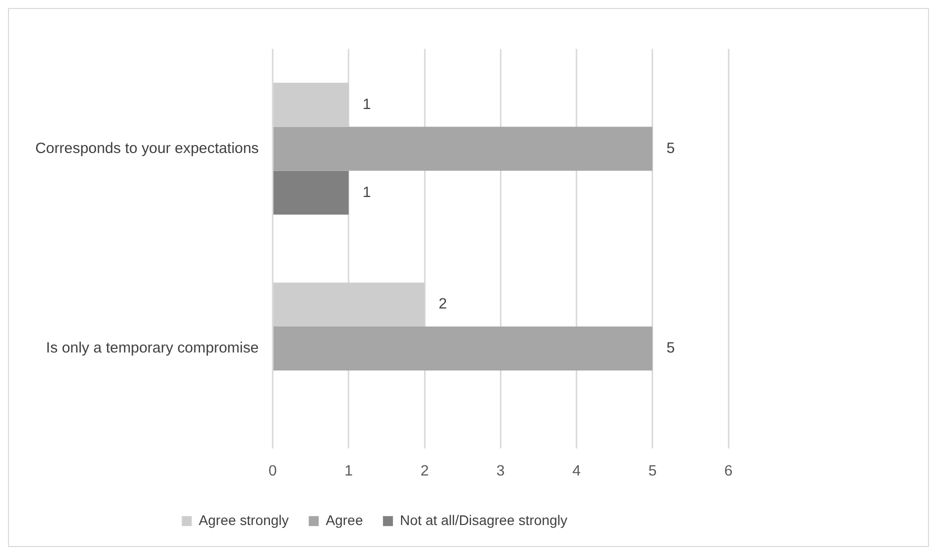 The height and width of the screenshot is (557, 939). What do you see at coordinates (243, 520) in the screenshot?
I see `legend-label: Agree strongly` at bounding box center [243, 520].